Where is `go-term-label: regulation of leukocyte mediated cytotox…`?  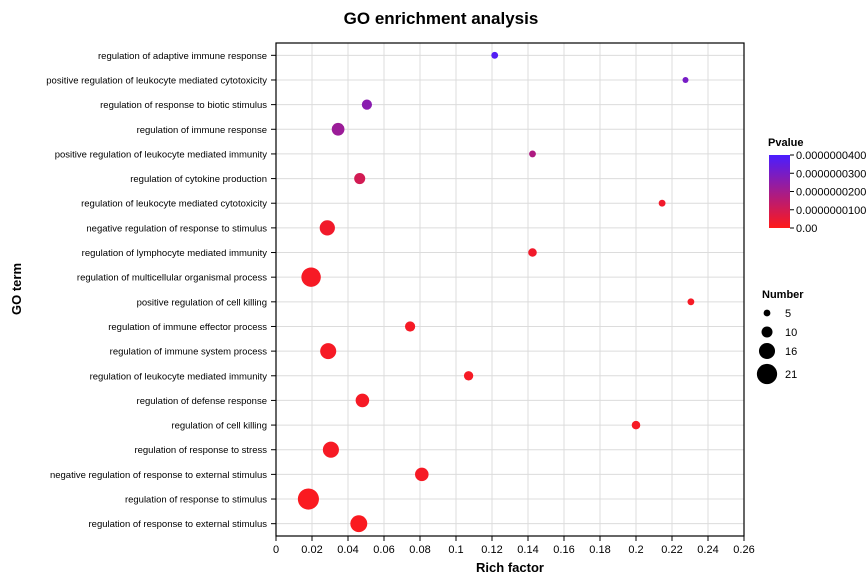
go-term-label: regulation of leukocyte mediated cytotox… is located at coordinates (174, 204).